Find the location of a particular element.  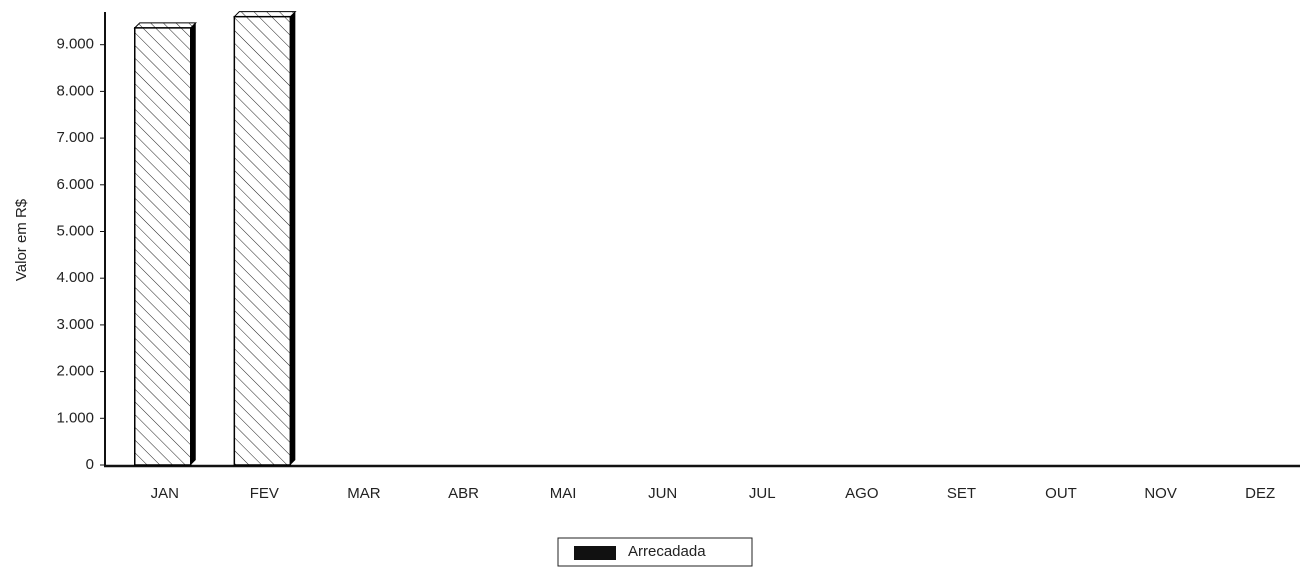

y-tick-label: 5.000 is located at coordinates (75, 230).